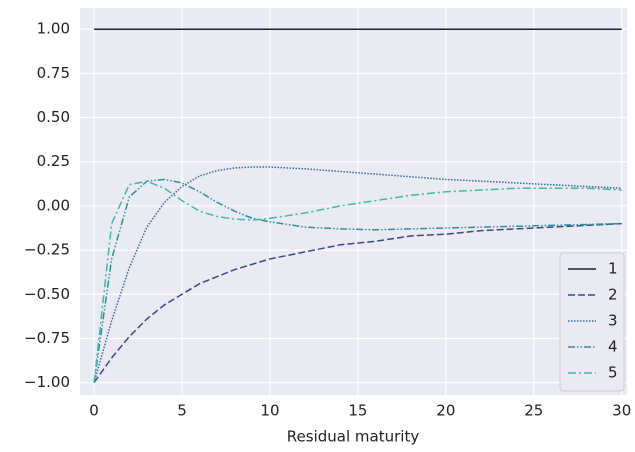  I want to click on y-tick-label: −0.50, so click(47, 294).